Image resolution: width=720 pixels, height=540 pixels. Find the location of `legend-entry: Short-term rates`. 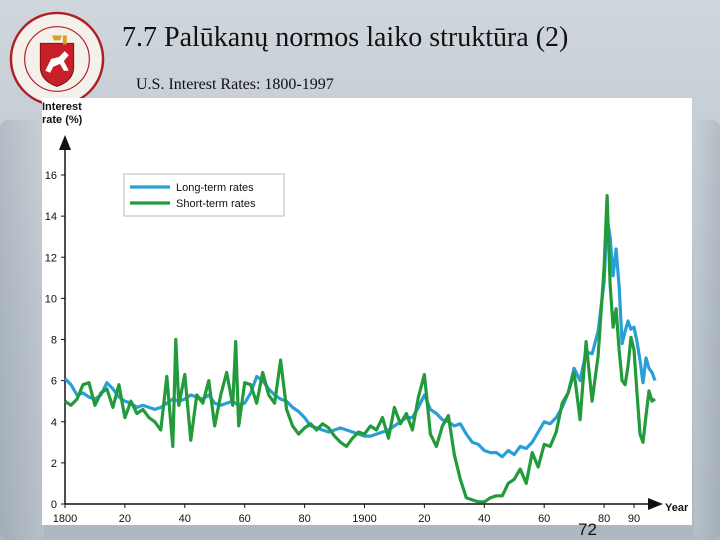

legend-entry: Short-term rates is located at coordinates (216, 204).